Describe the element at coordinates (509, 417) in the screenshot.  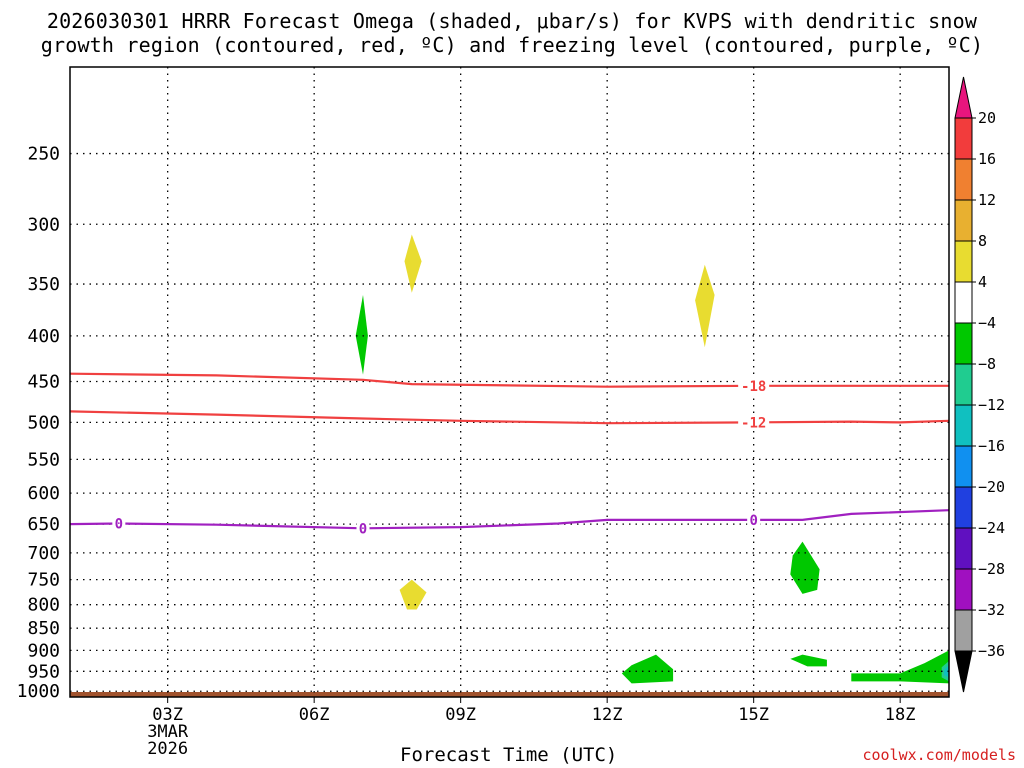
I see `contour-line--12` at that location.